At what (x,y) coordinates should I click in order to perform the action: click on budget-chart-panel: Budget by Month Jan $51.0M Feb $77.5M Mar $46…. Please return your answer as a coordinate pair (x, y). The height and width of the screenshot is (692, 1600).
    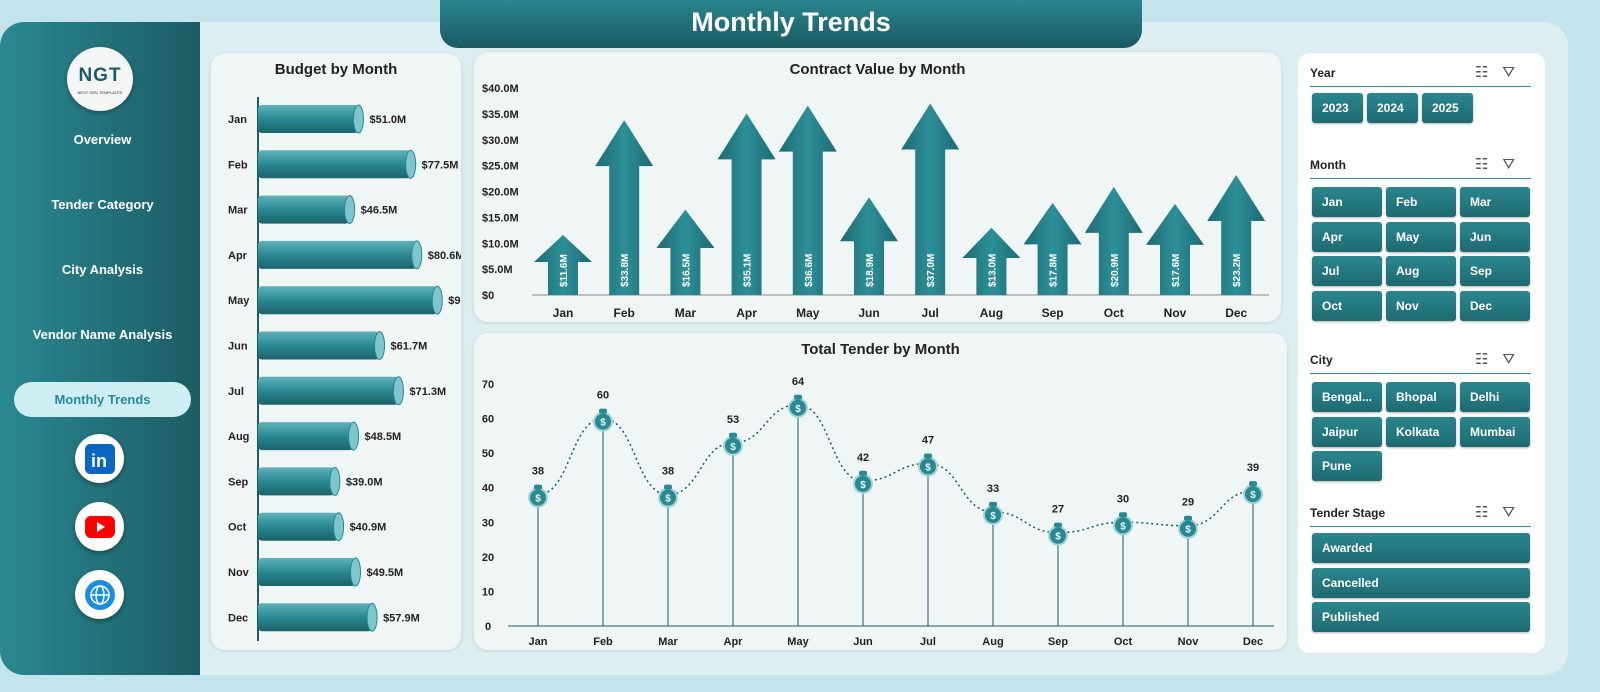
    Looking at the image, I should click on (336, 351).